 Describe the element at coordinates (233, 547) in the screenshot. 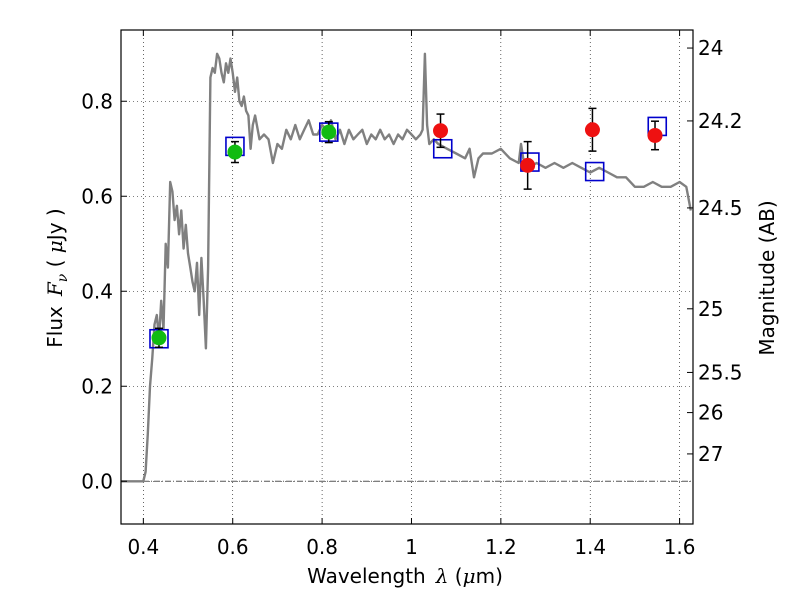

I see `x-tick-label: 0.6` at that location.